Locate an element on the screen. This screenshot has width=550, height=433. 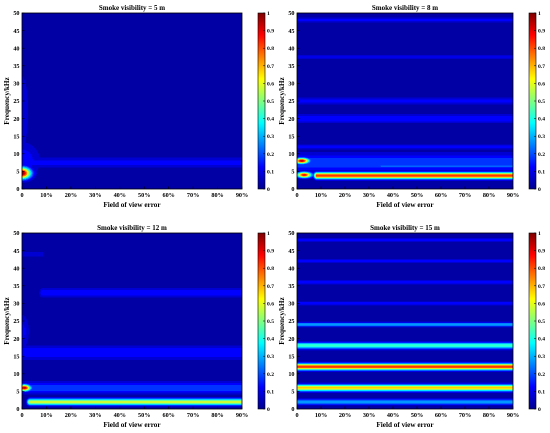
x-tick-label: 90% is located at coordinates (513, 195).